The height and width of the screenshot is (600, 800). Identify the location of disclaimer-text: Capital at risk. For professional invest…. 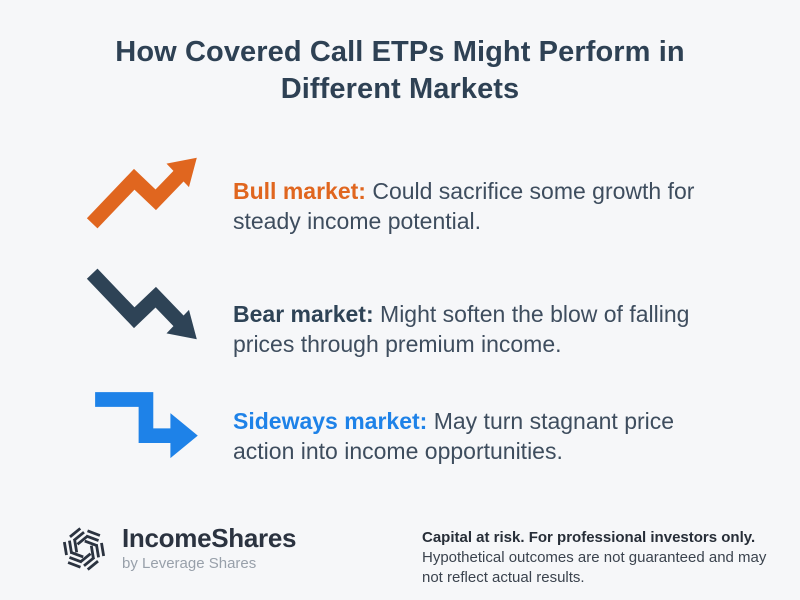
(600, 557).